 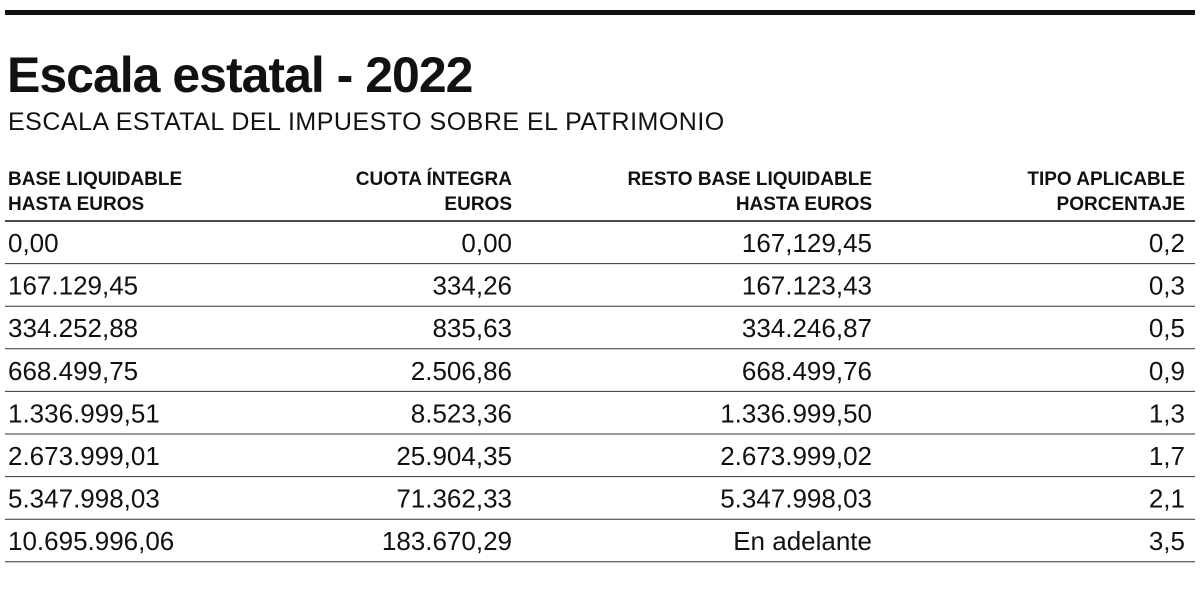 I want to click on cell: 2.506,86, so click(x=461, y=371).